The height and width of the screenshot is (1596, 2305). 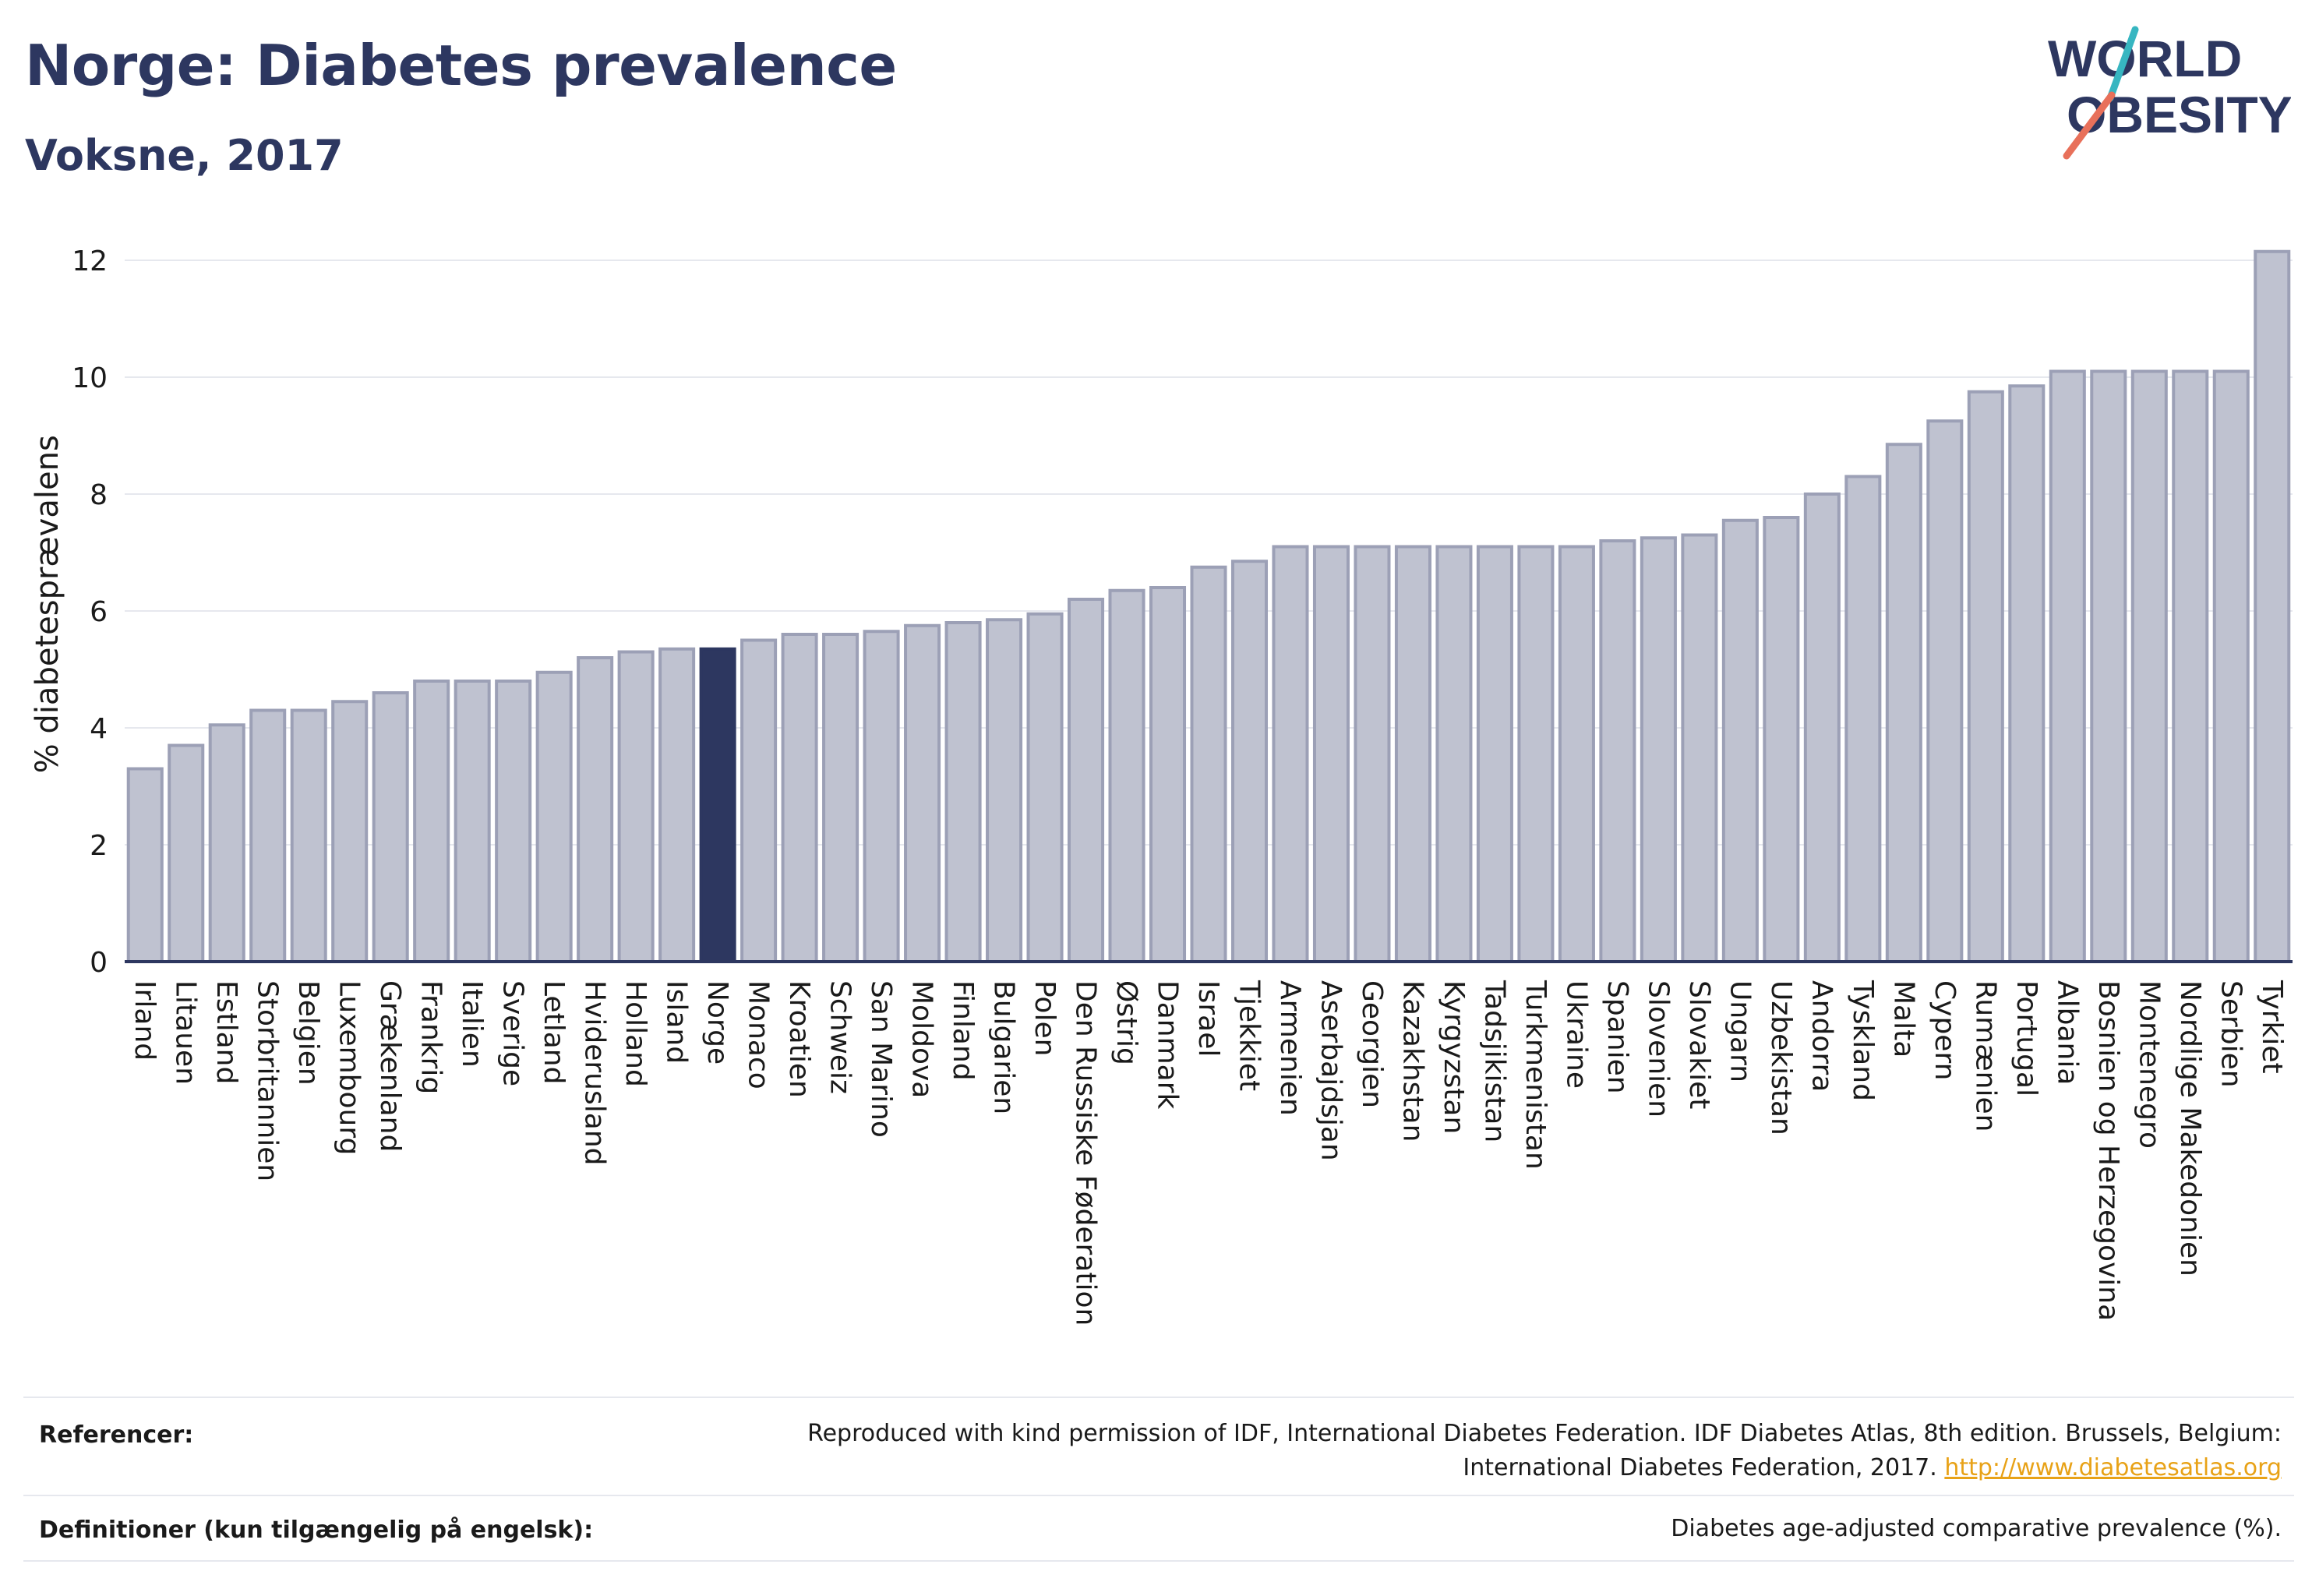 I want to click on footer-divider-bottom, so click(x=1158, y=1561).